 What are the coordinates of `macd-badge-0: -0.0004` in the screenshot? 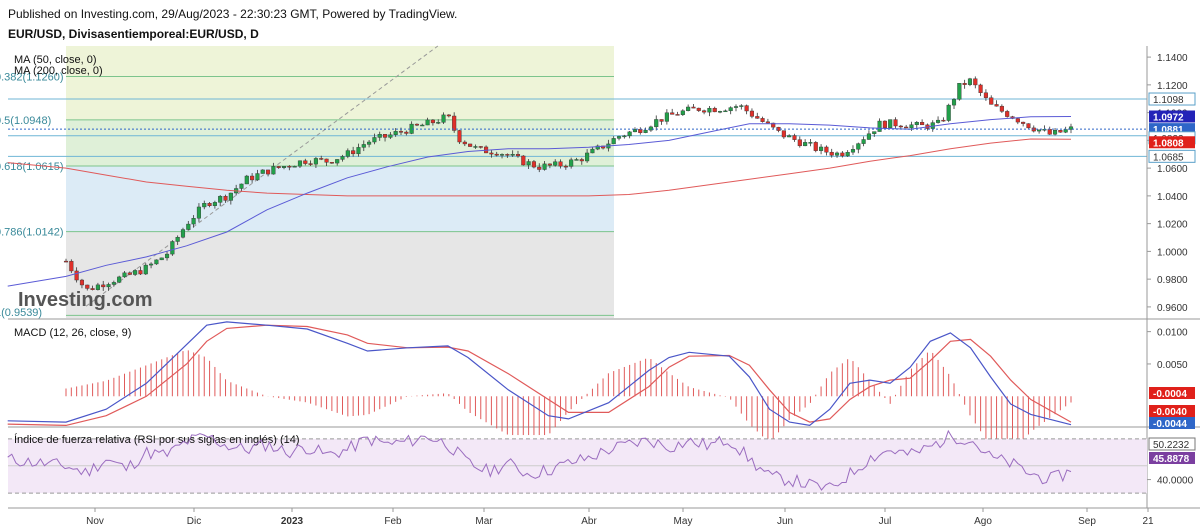 It's located at (1172, 393).